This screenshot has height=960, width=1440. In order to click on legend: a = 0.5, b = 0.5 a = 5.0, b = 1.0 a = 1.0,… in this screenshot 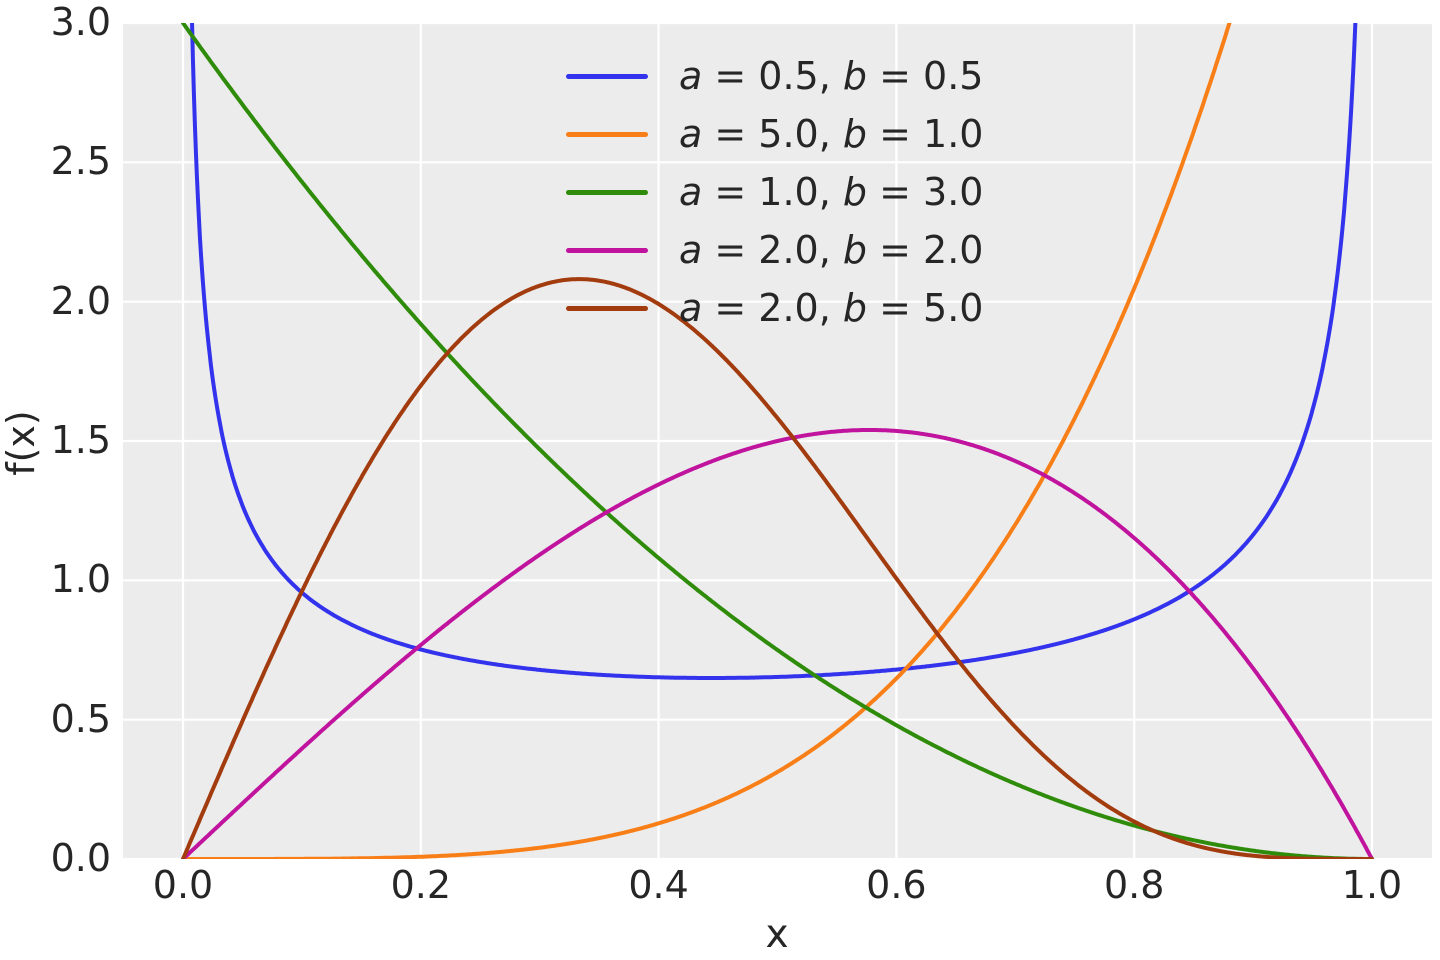, I will do `click(774, 192)`.